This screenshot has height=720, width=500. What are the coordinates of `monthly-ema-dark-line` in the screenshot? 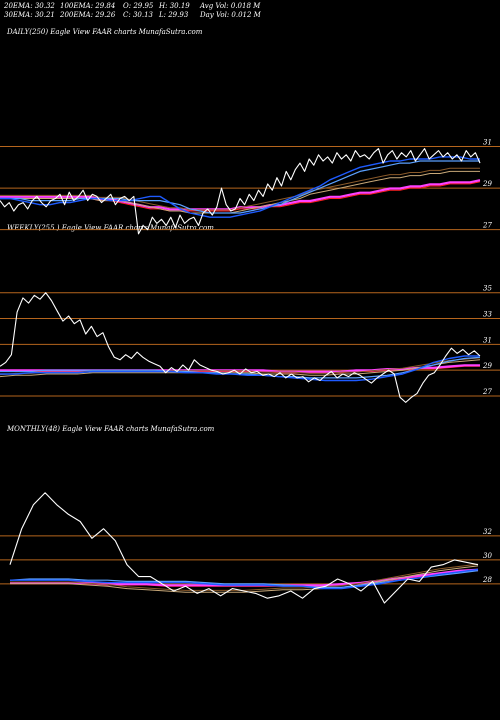 It's located at (244, 577).